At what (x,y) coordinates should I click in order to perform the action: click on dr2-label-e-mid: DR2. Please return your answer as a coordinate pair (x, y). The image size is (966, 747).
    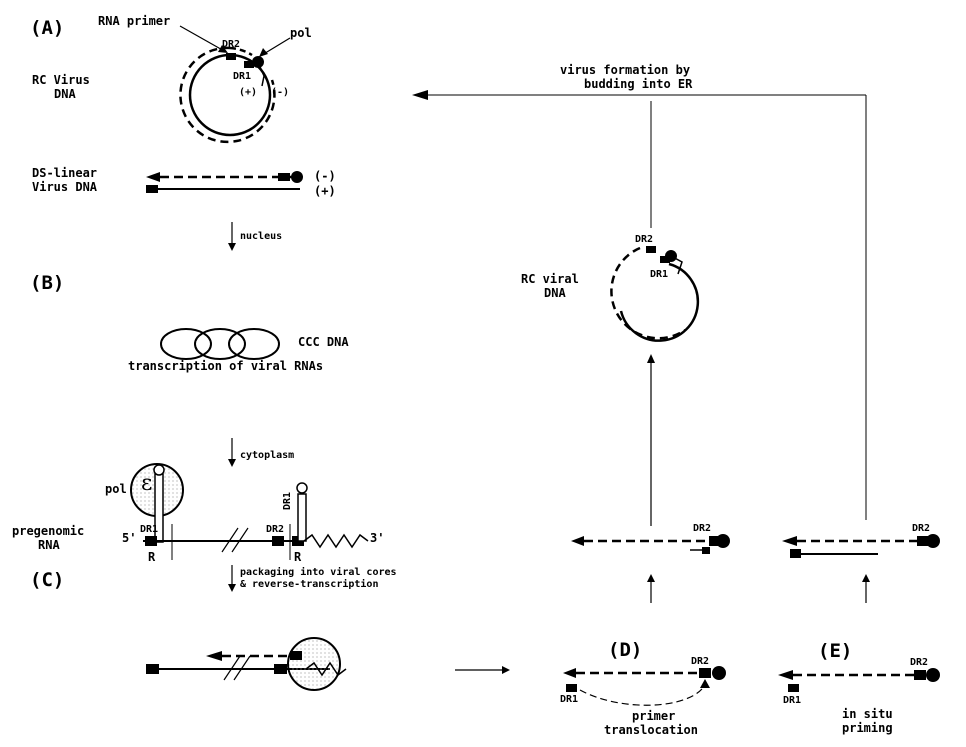
    Looking at the image, I should click on (921, 528).